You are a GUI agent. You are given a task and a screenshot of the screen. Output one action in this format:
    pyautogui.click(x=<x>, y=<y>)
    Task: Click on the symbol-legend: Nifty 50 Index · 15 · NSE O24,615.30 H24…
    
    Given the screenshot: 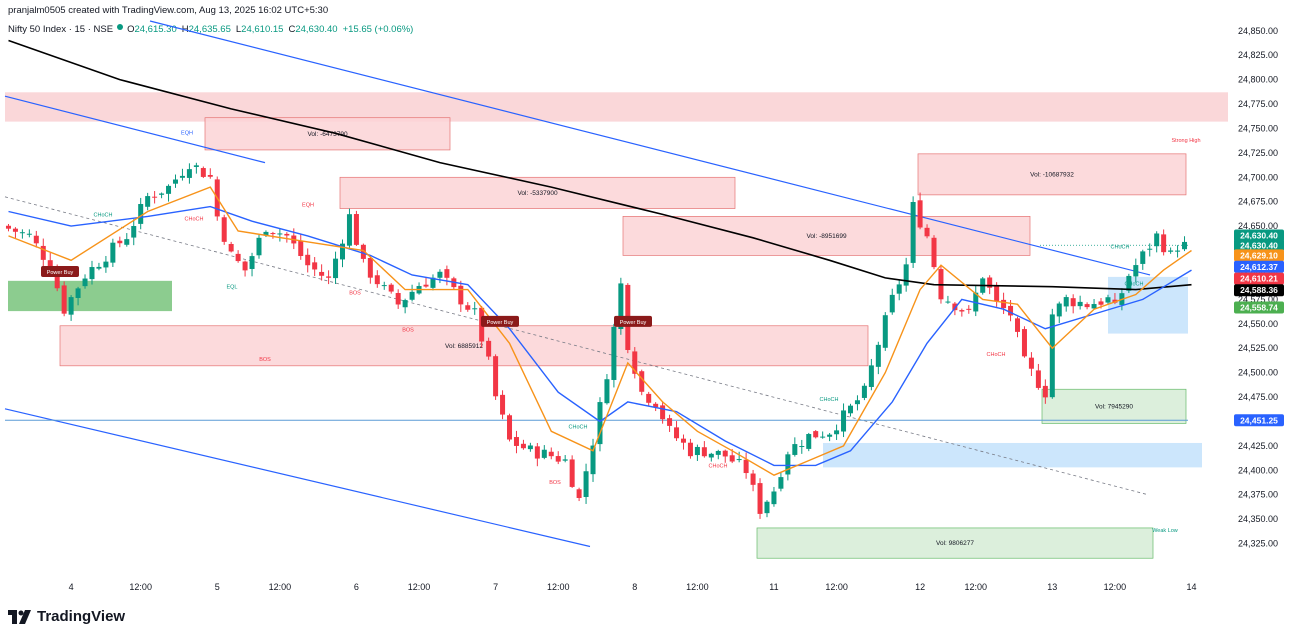 What is the action you would take?
    pyautogui.click(x=213, y=29)
    